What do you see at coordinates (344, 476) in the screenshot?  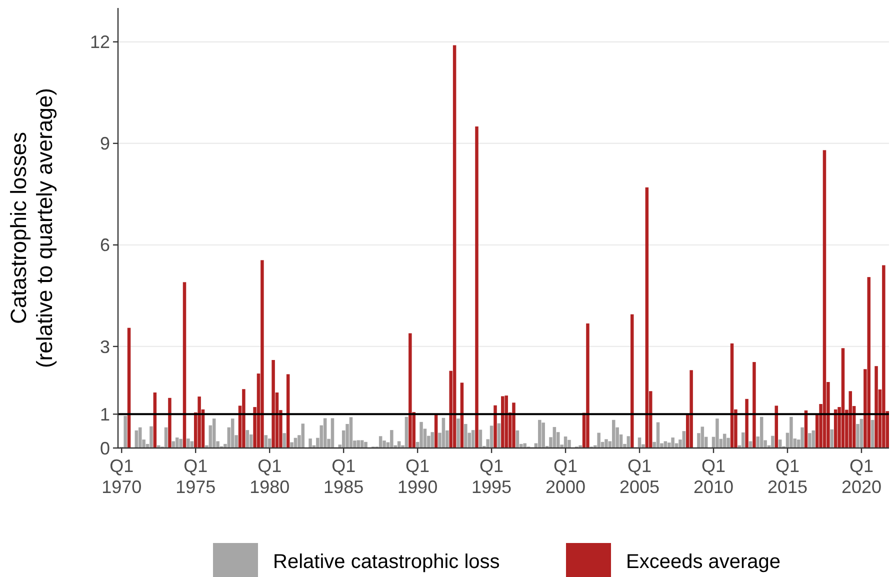 I see `x-tick-label: Q1 1985` at bounding box center [344, 476].